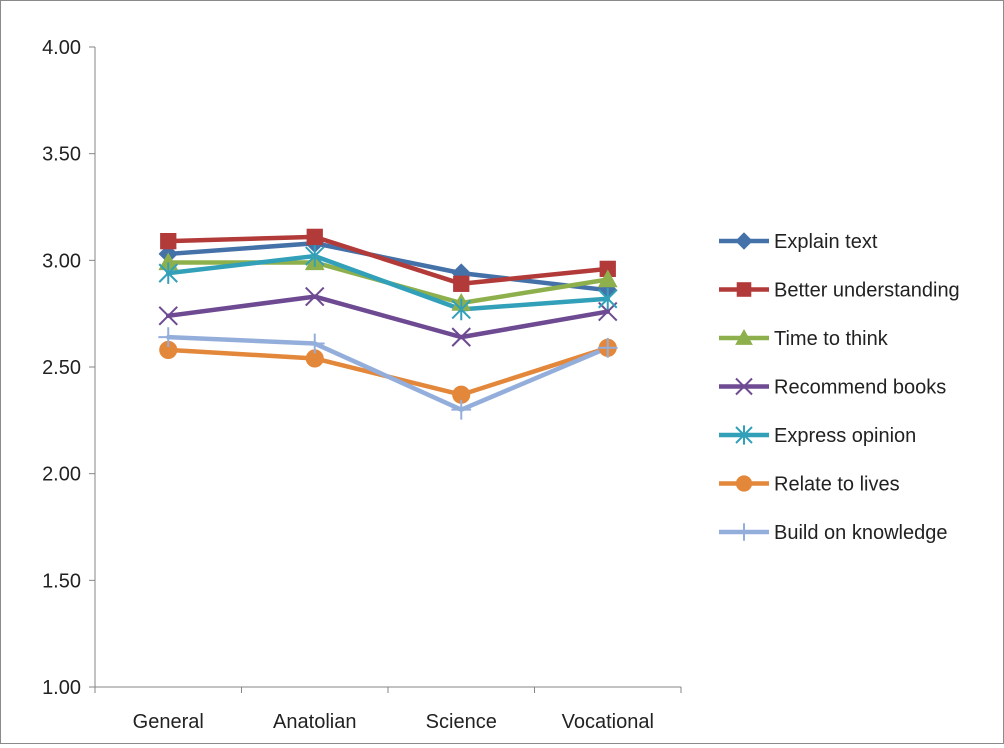 The width and height of the screenshot is (1004, 748). I want to click on legend-label: Time to think, so click(831, 339).